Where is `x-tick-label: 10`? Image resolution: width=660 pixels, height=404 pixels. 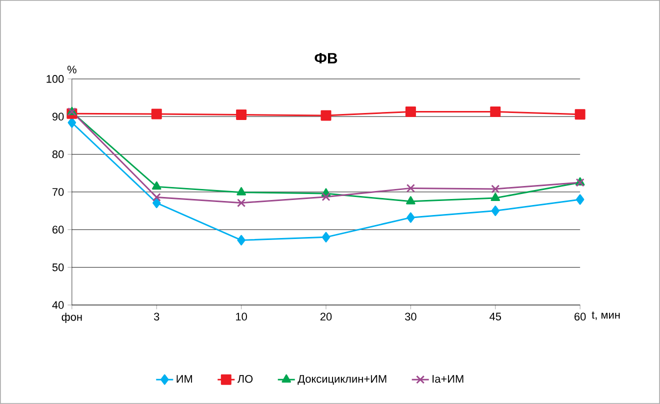
x-tick-label: 10 is located at coordinates (241, 316).